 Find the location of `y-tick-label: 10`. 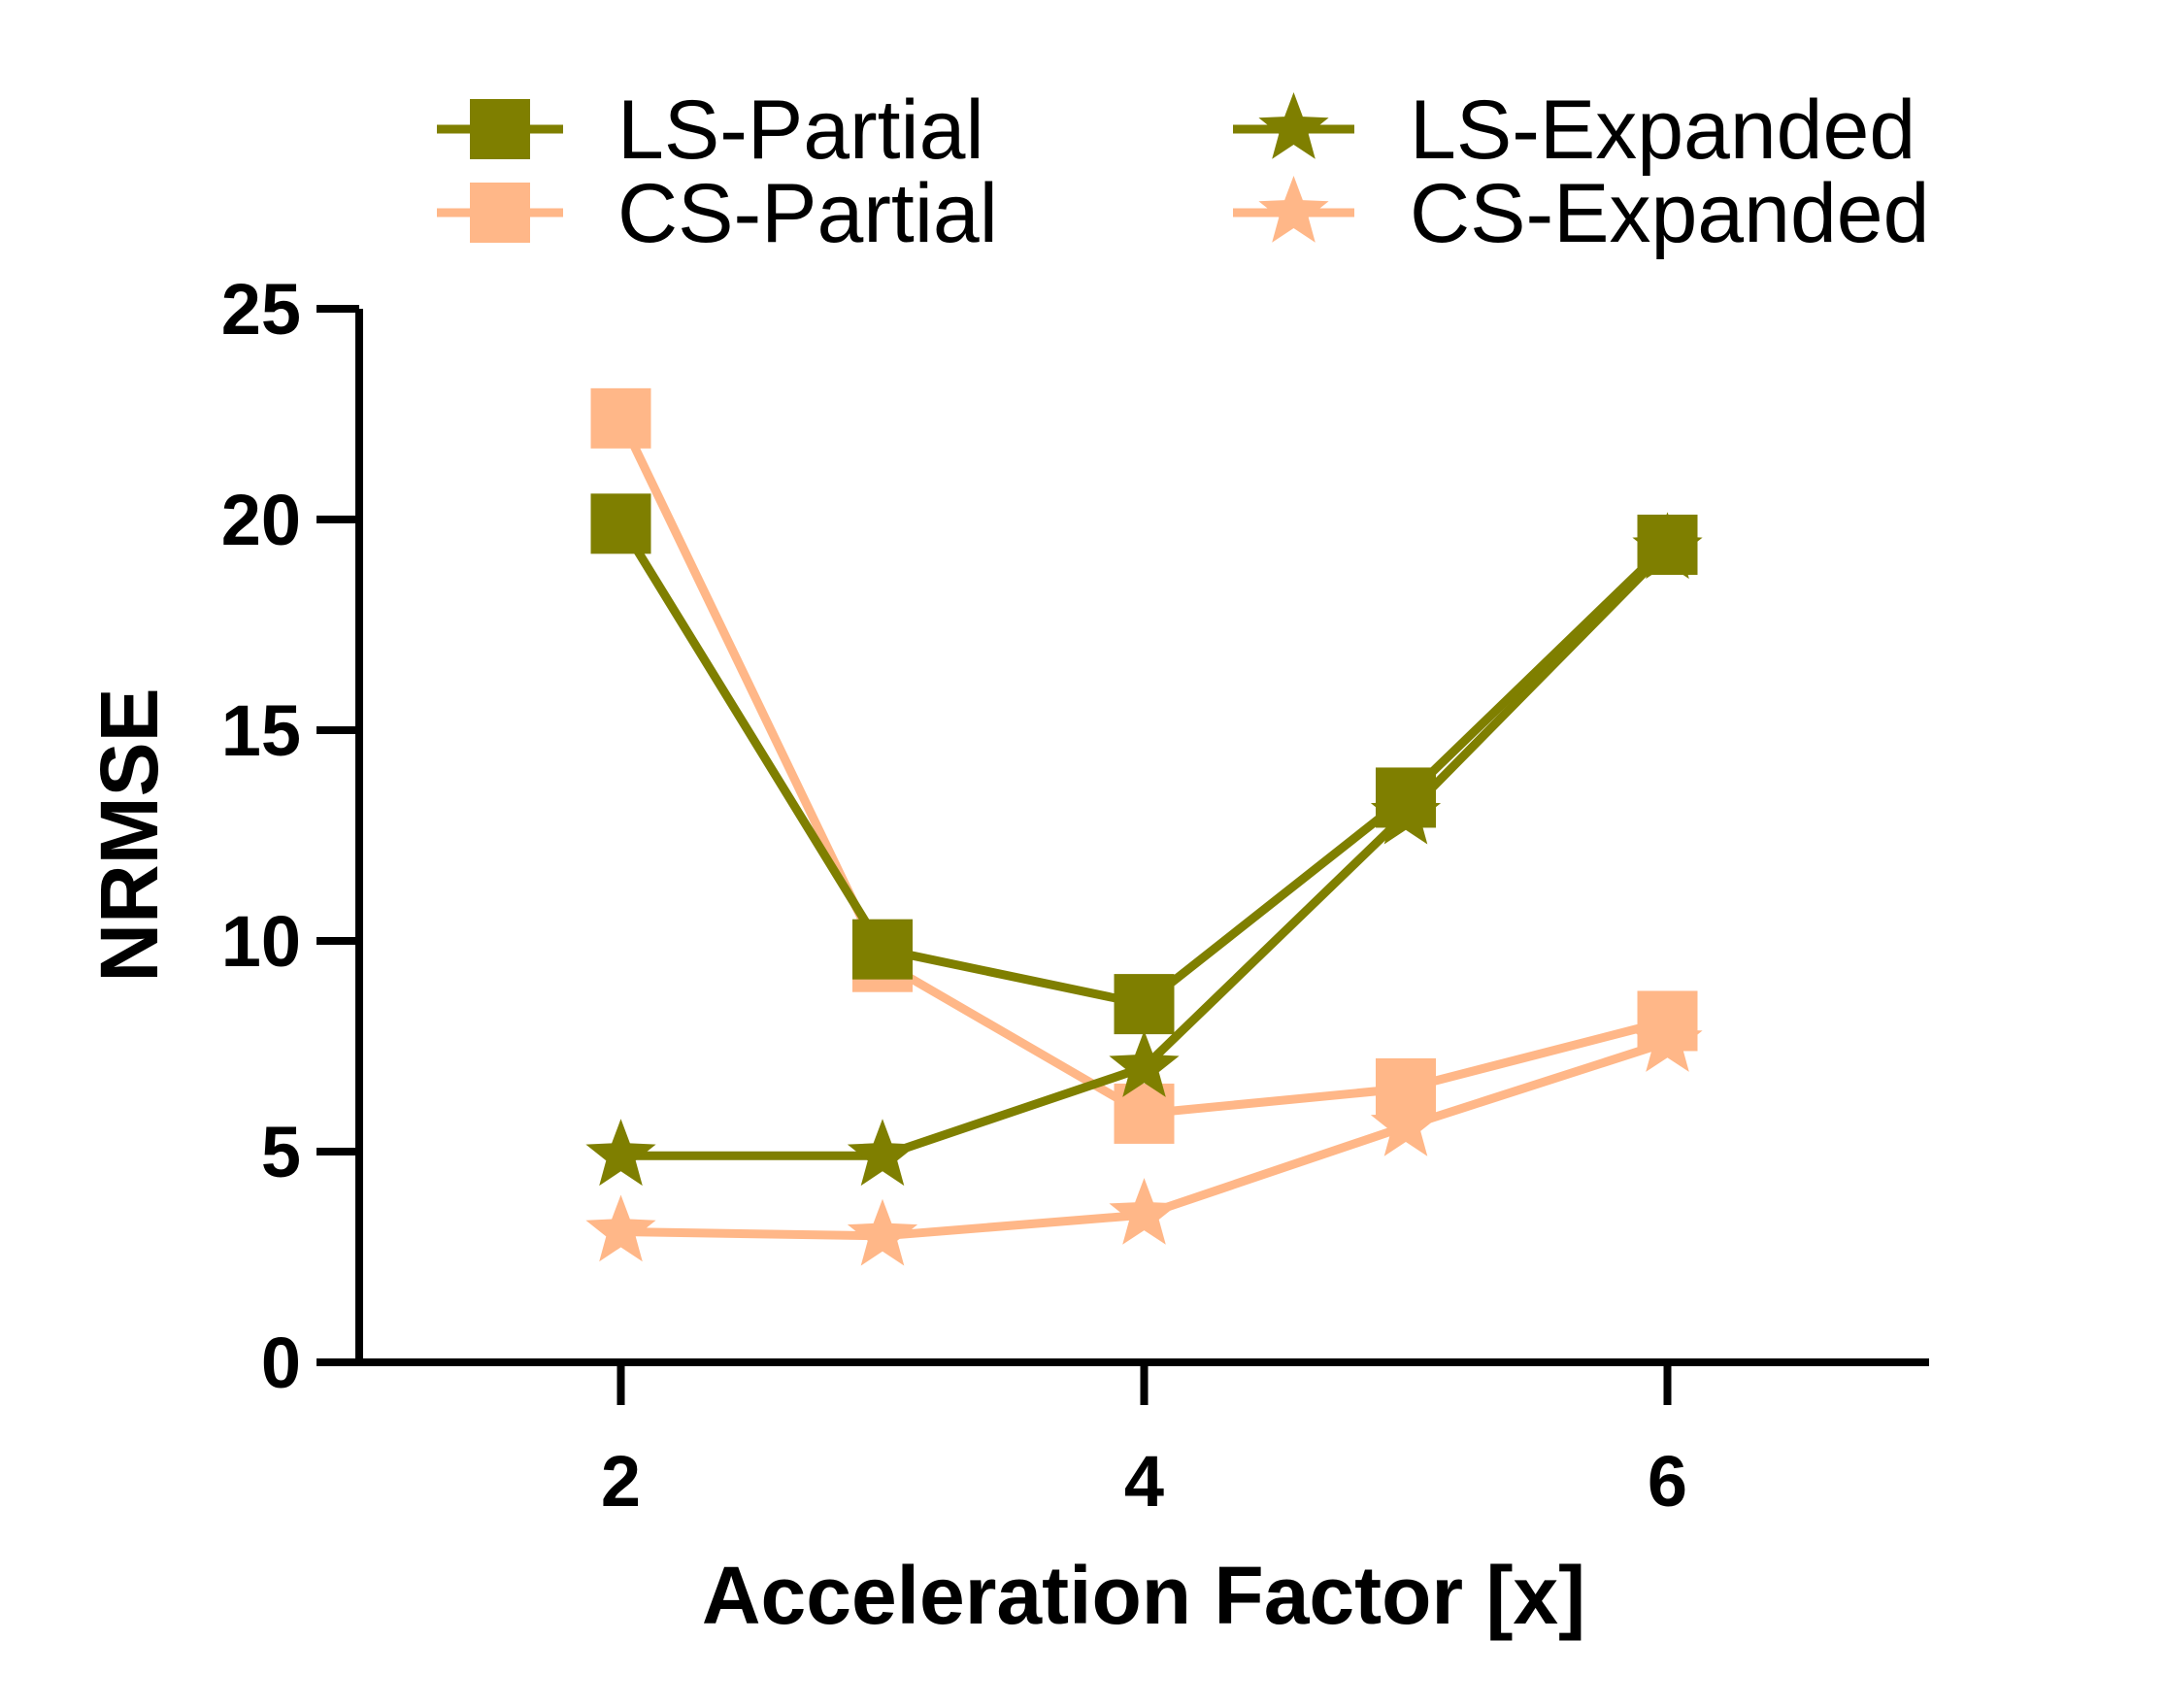

y-tick-label: 10 is located at coordinates (261, 941).